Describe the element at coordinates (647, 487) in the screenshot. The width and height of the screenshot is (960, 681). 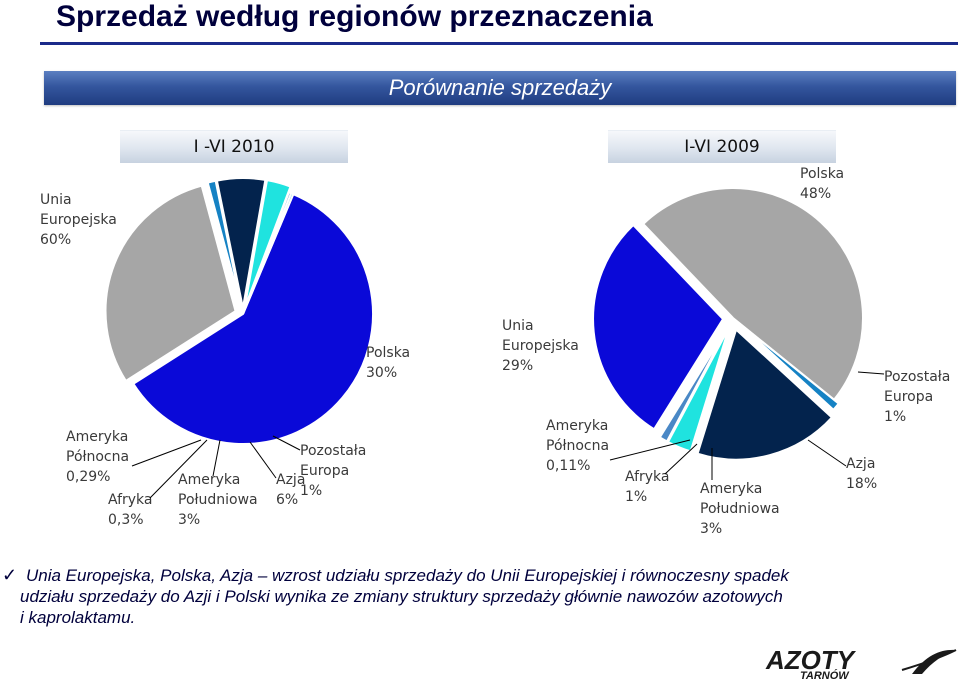
I see `slice-label-afryka: Afryka 1%` at that location.